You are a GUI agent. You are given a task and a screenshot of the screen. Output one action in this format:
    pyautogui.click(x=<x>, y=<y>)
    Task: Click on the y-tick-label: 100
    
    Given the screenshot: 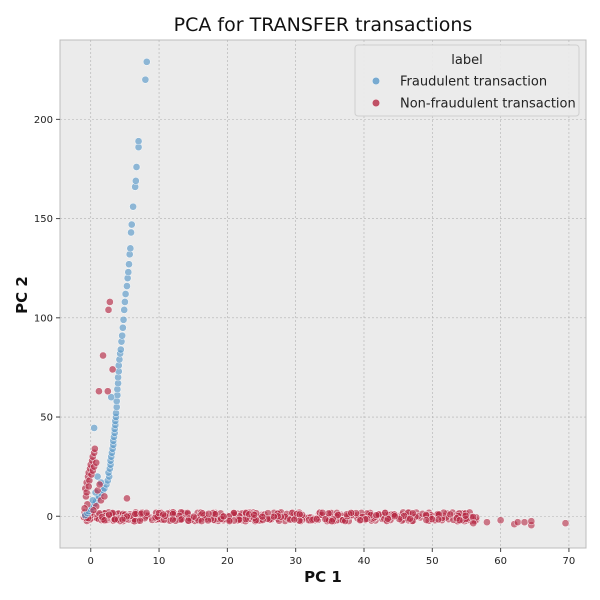 What is the action you would take?
    pyautogui.click(x=43, y=318)
    